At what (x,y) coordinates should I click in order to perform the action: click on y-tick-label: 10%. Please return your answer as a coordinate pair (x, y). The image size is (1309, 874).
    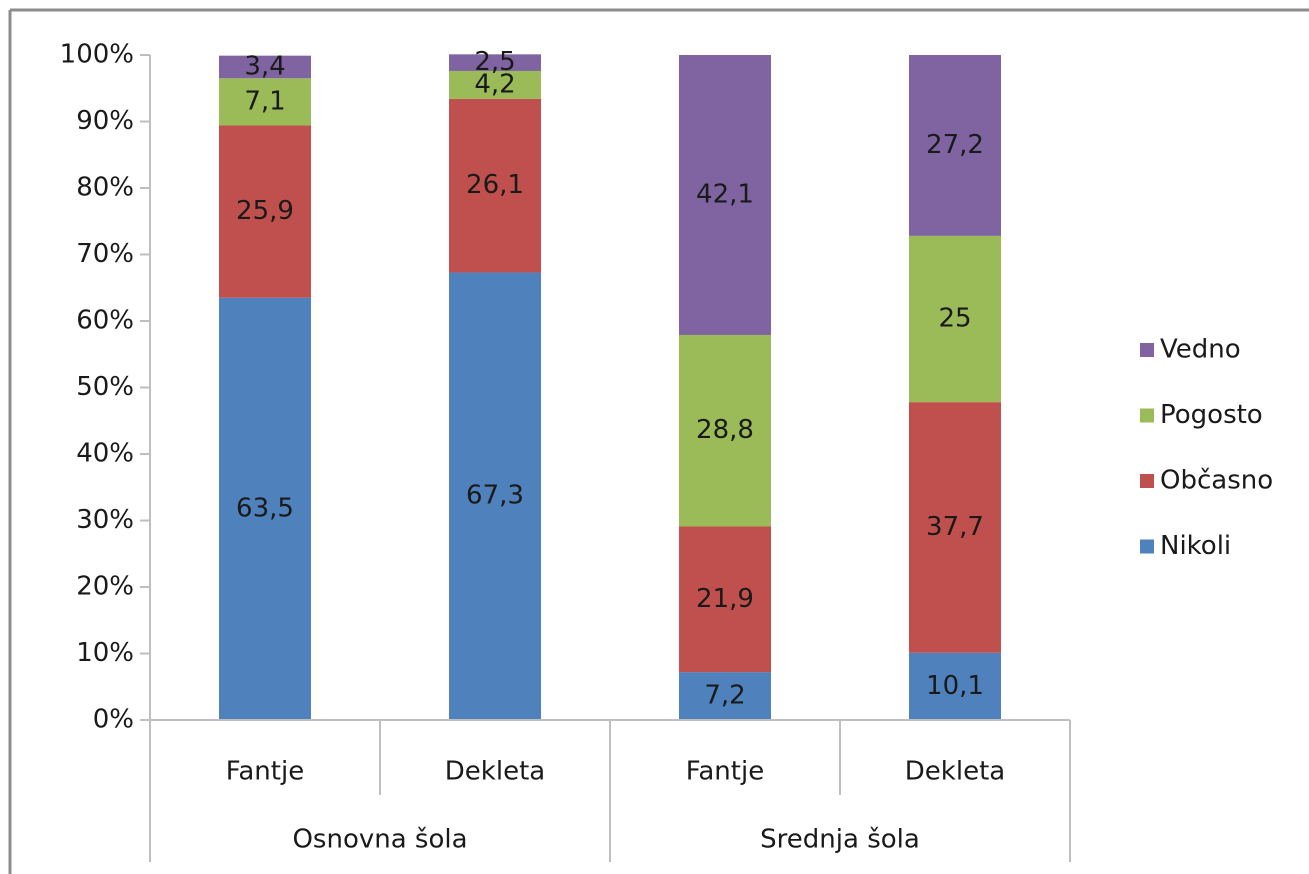
    Looking at the image, I should click on (105, 653).